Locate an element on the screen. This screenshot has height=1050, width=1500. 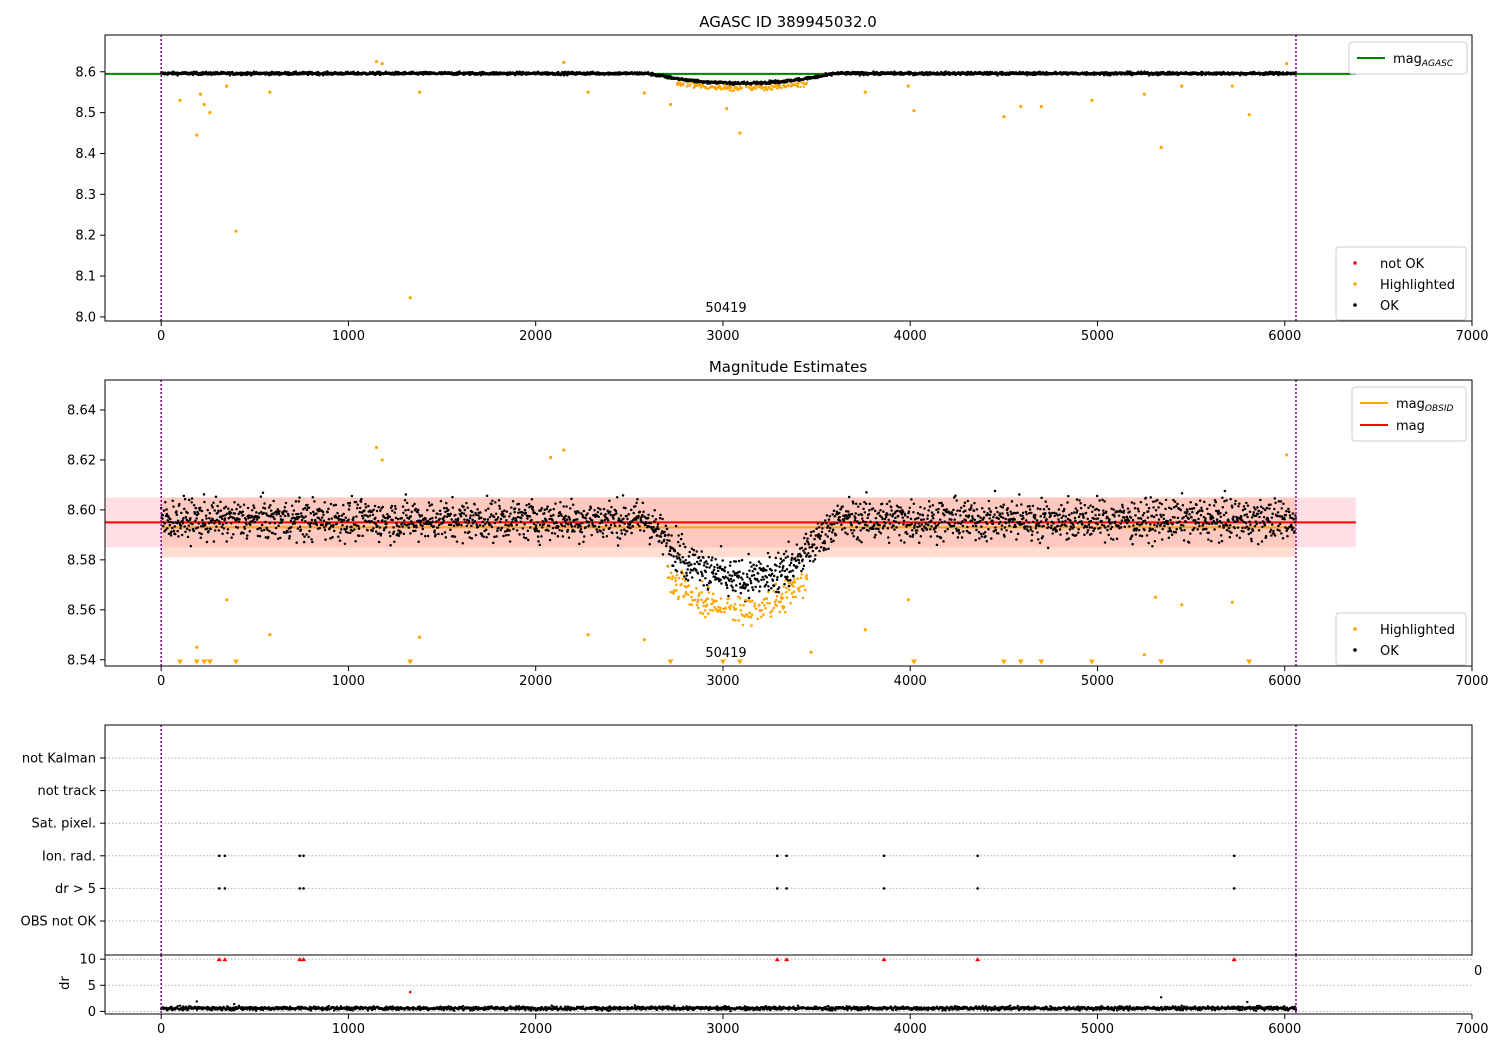
y-tick-label: 8.0 is located at coordinates (85, 317).